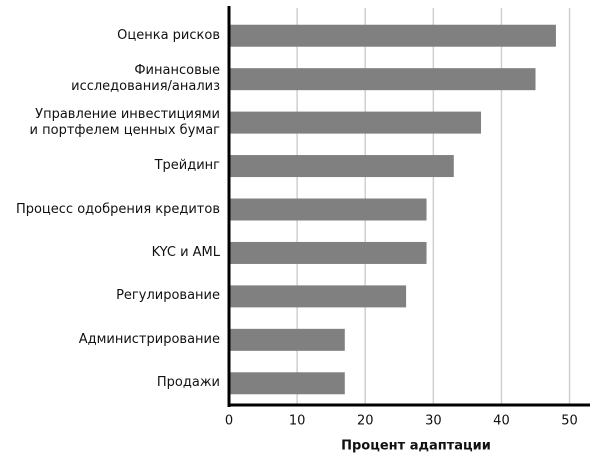 This screenshot has height=469, width=615. I want to click on x-tick-label: 0, so click(229, 421).